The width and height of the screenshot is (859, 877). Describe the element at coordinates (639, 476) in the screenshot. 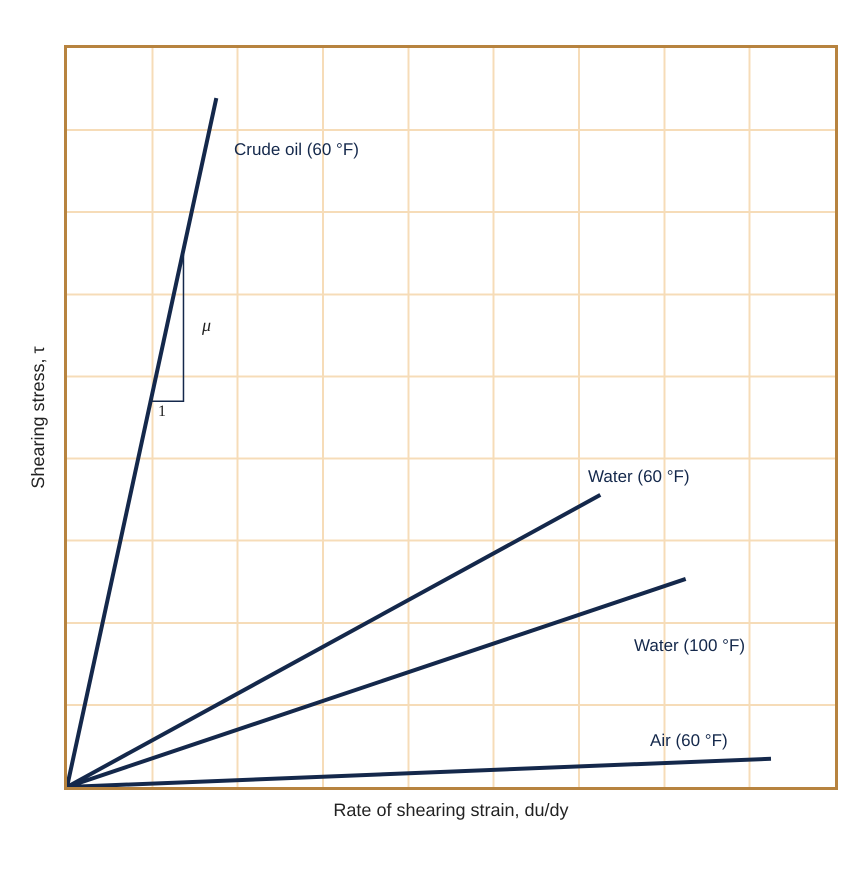

I see `series-label: Water (60 °F)` at that location.